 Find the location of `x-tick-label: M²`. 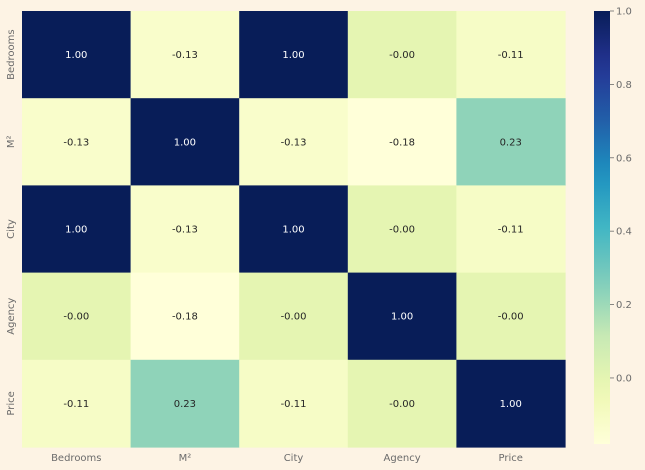

x-tick-label: M² is located at coordinates (185, 458).